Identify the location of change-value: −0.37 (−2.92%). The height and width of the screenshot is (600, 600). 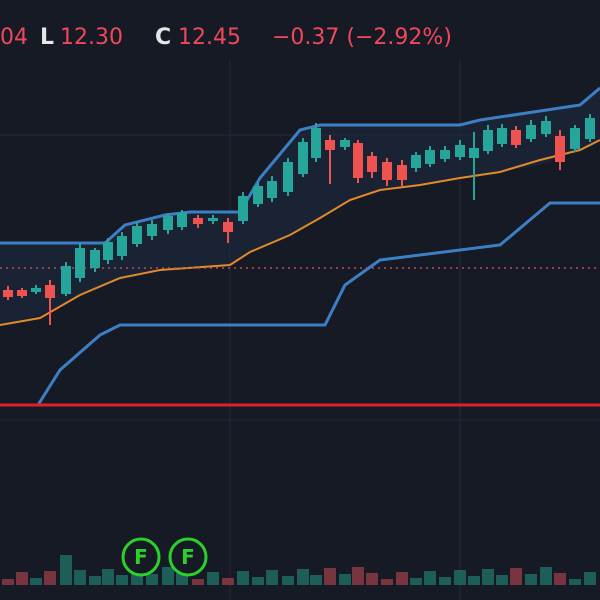
(362, 37).